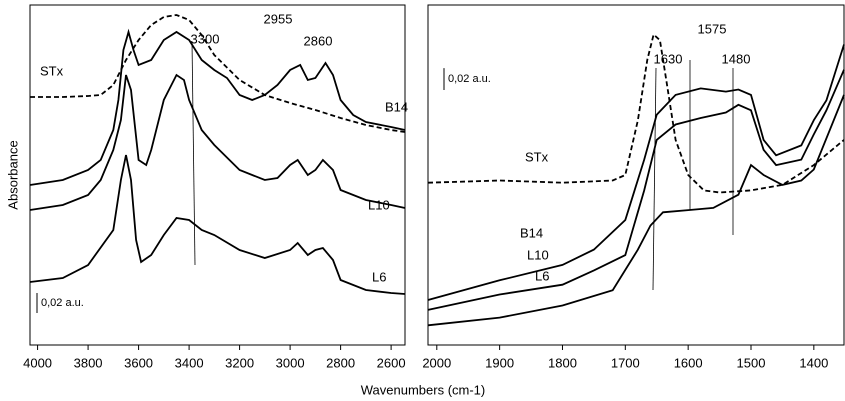  I want to click on y-axis-label: Absorbance, so click(12, 174).